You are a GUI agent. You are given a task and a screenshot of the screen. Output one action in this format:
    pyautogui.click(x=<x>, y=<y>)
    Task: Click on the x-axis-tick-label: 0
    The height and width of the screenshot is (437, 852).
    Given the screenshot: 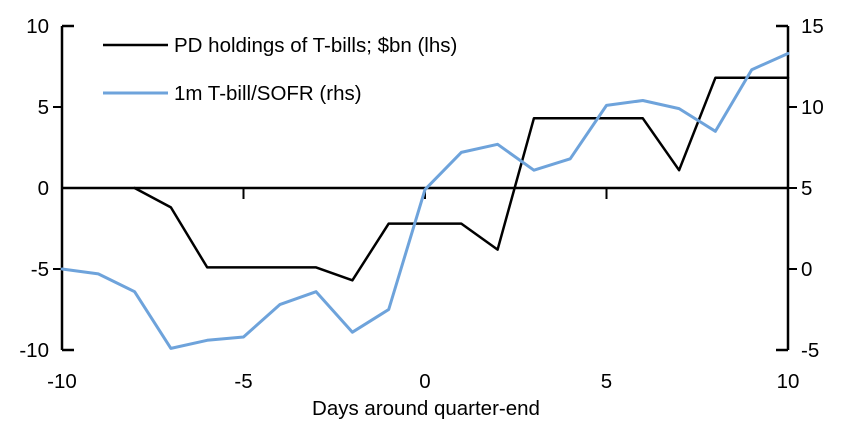 What is the action you would take?
    pyautogui.click(x=424, y=381)
    